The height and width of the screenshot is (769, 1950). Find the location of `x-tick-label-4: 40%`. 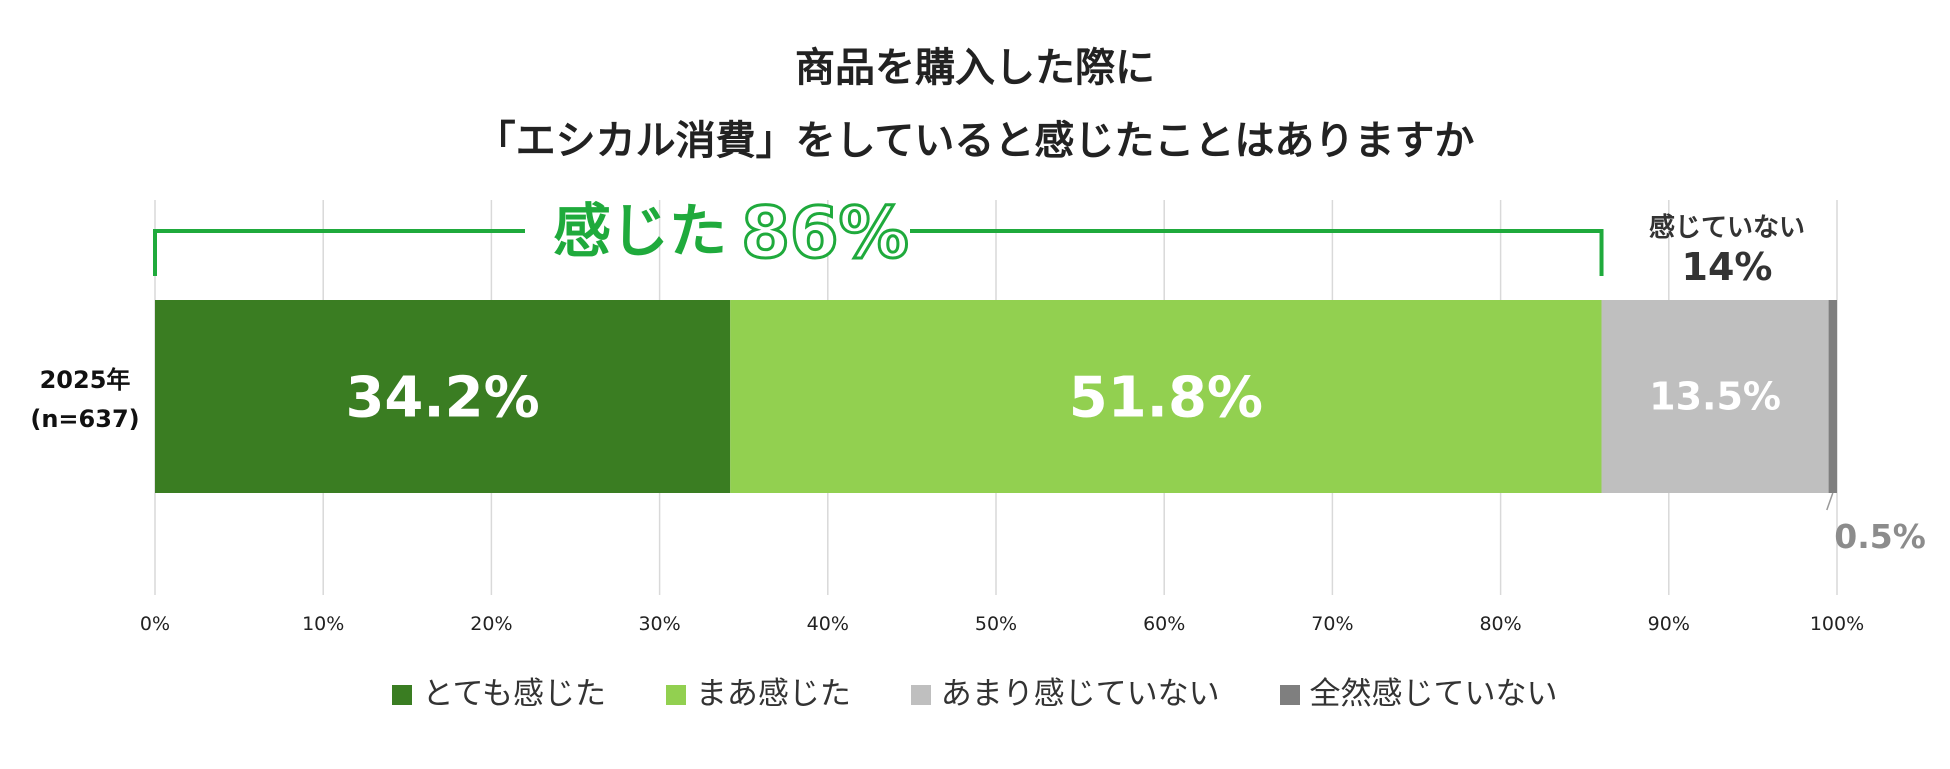

x-tick-label-4: 40% is located at coordinates (828, 624).